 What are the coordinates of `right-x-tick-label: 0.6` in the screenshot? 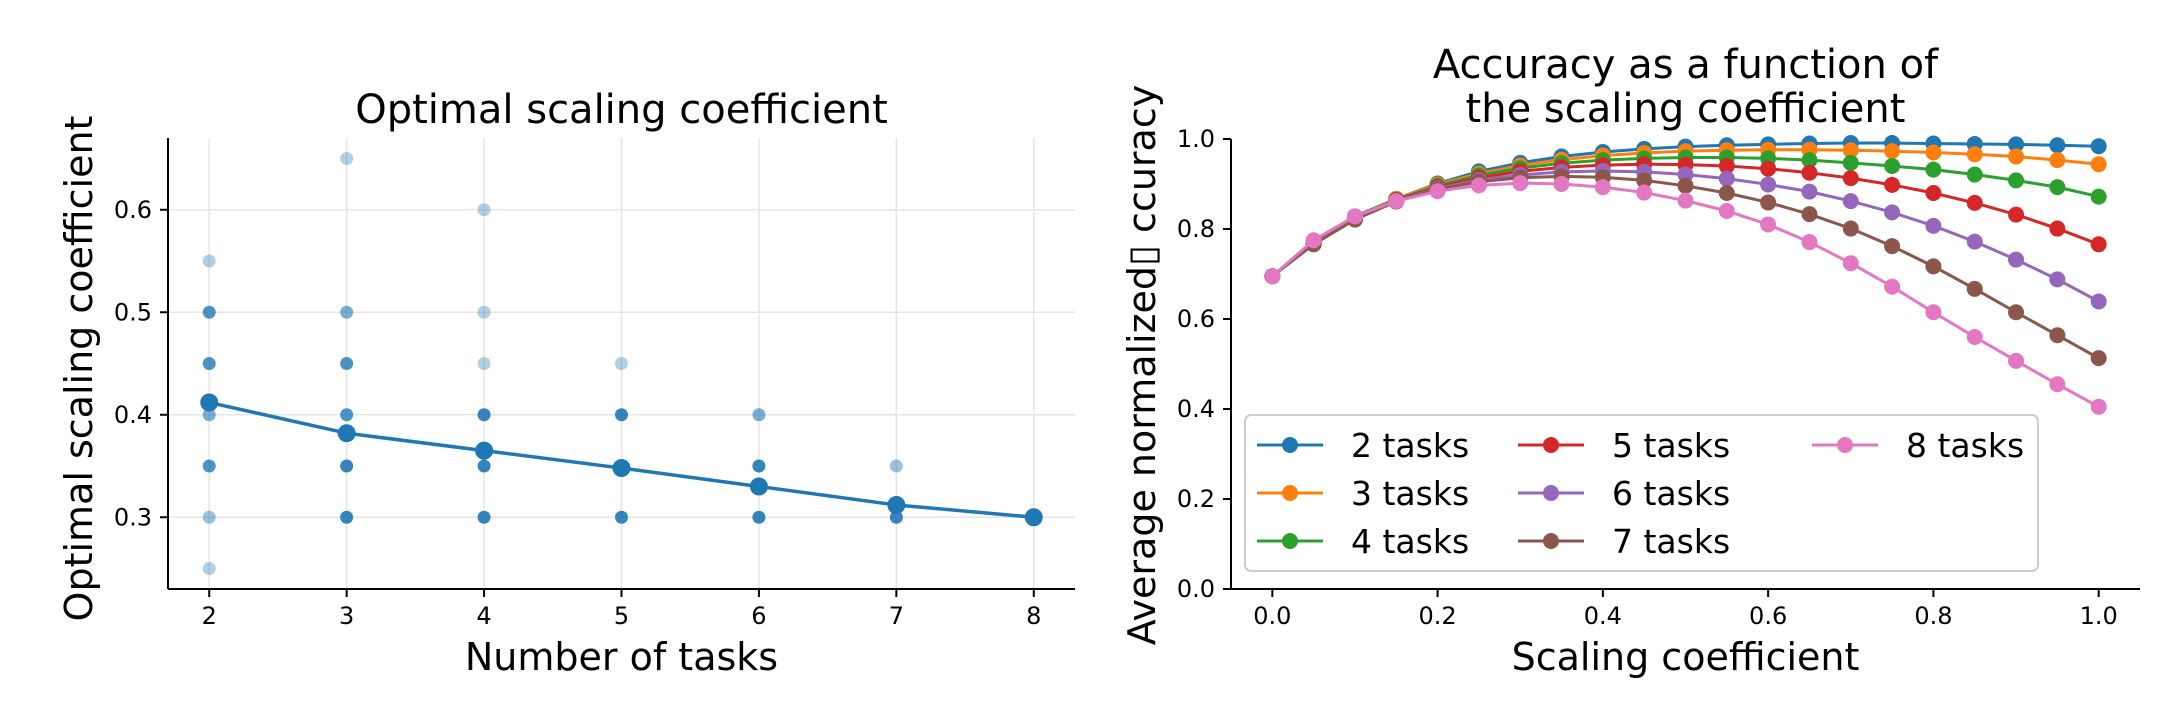 It's located at (1768, 616).